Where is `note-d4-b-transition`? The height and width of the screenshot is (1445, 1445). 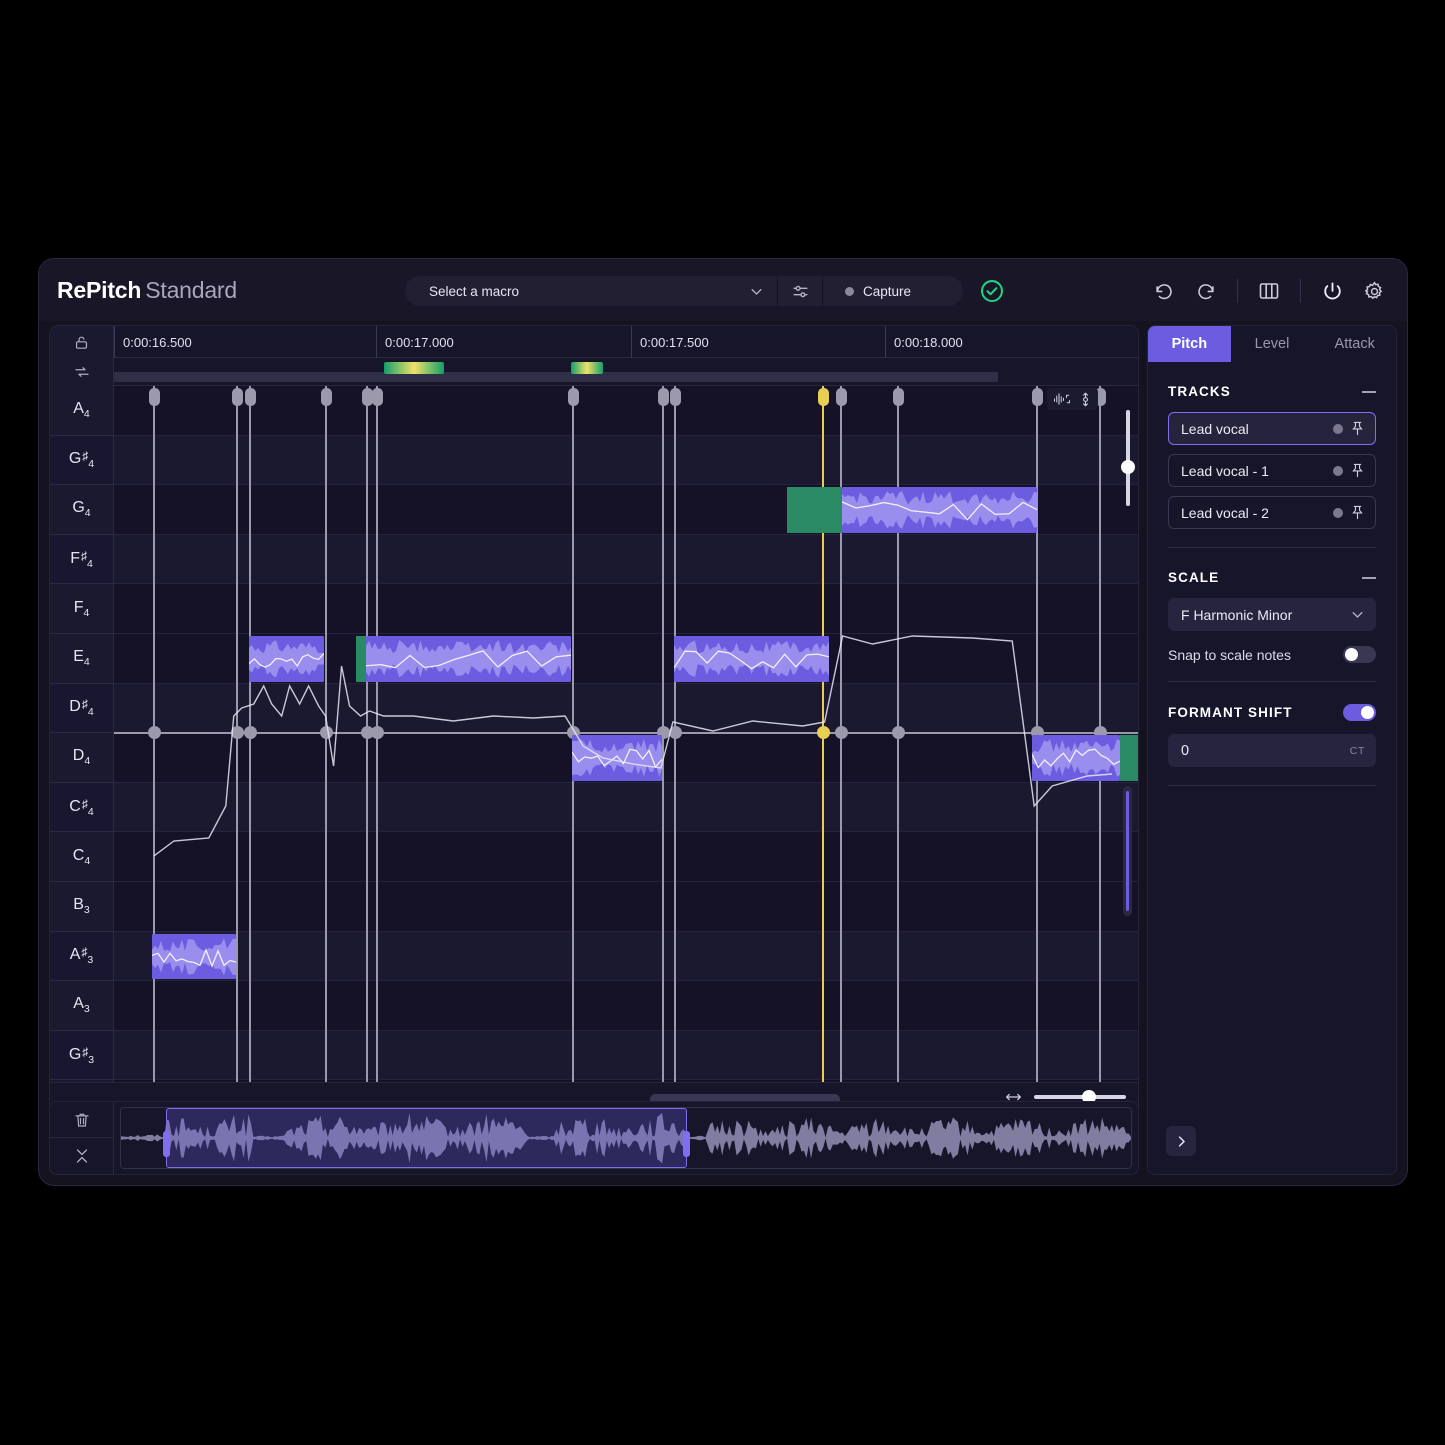 note-d4-b-transition is located at coordinates (1129, 758).